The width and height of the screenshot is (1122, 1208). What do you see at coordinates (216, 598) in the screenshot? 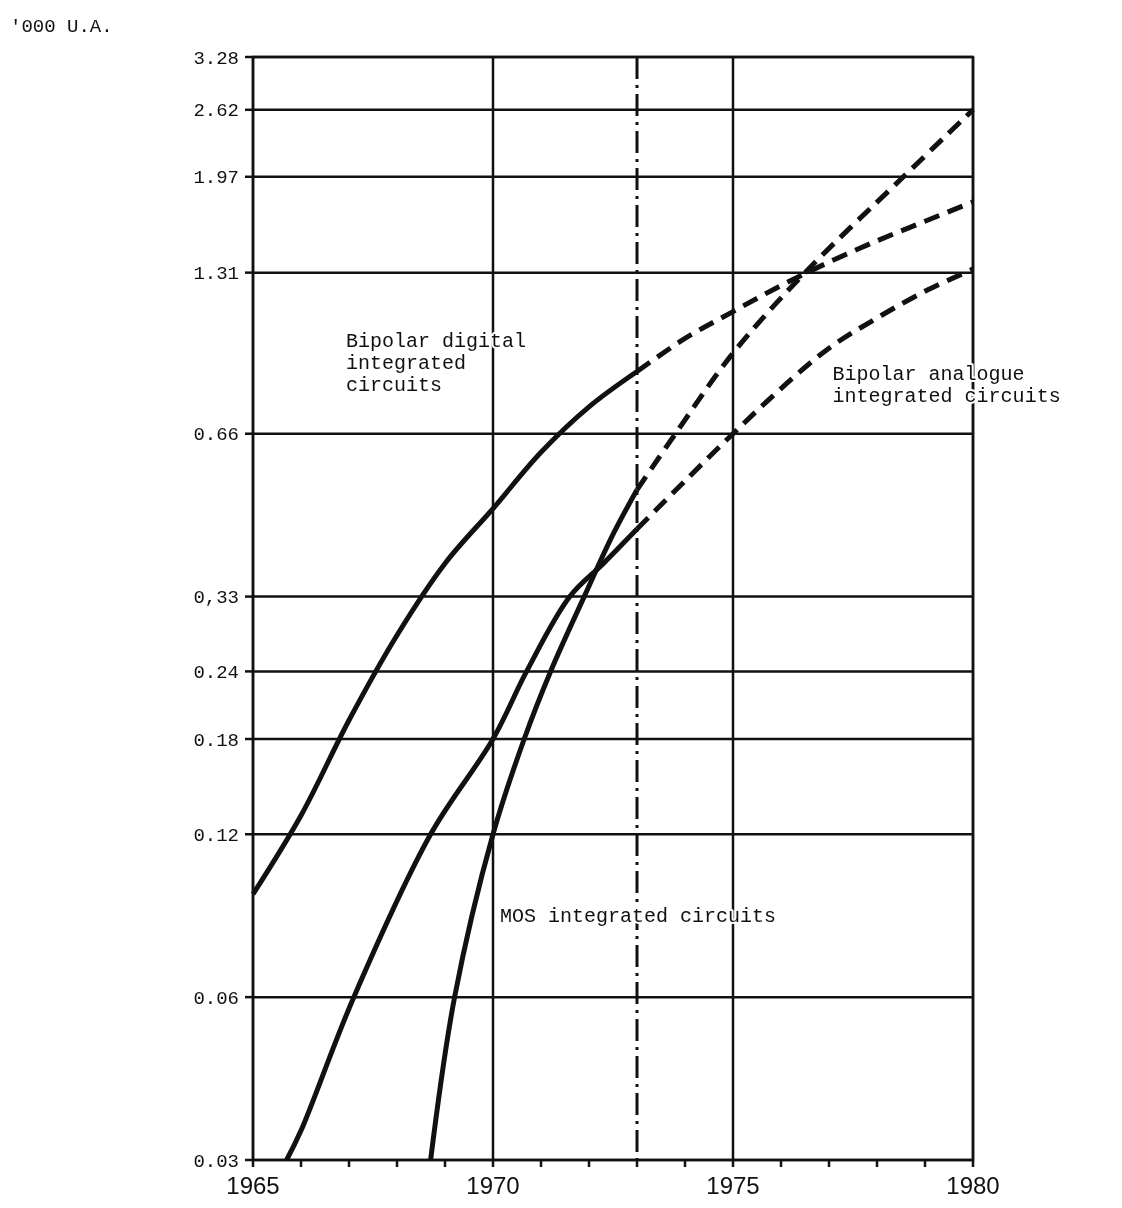
I see `y-tick-label: 0,33` at bounding box center [216, 598].